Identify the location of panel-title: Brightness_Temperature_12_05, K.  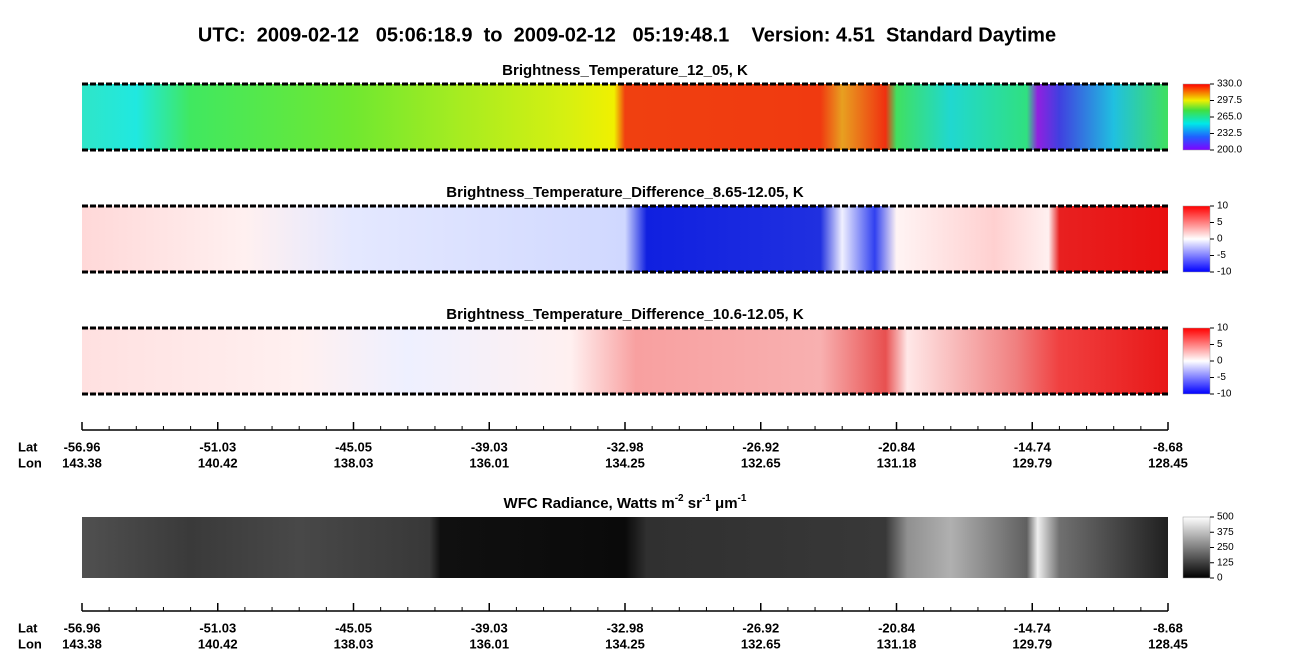
(625, 70).